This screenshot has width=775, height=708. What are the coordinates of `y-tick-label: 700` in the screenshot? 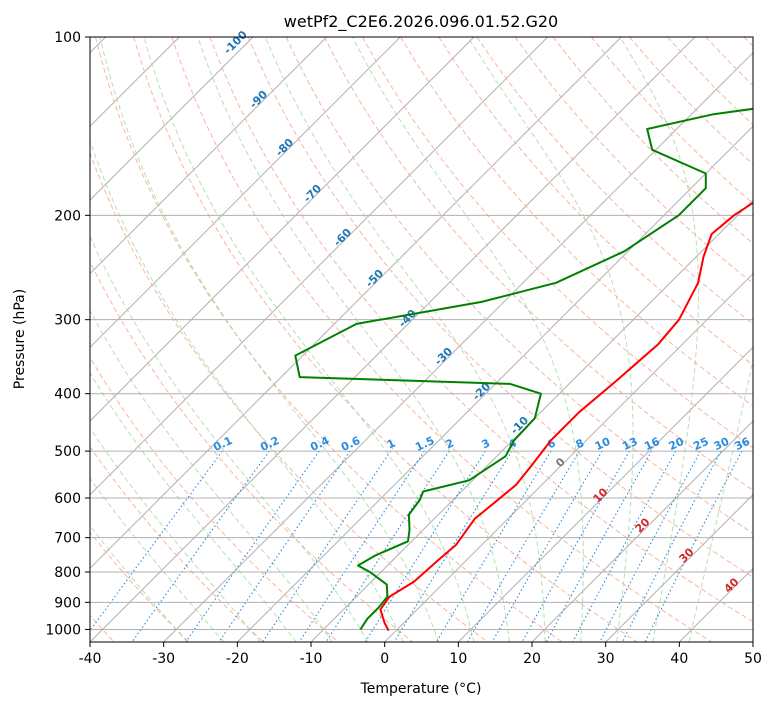 It's located at (67, 539).